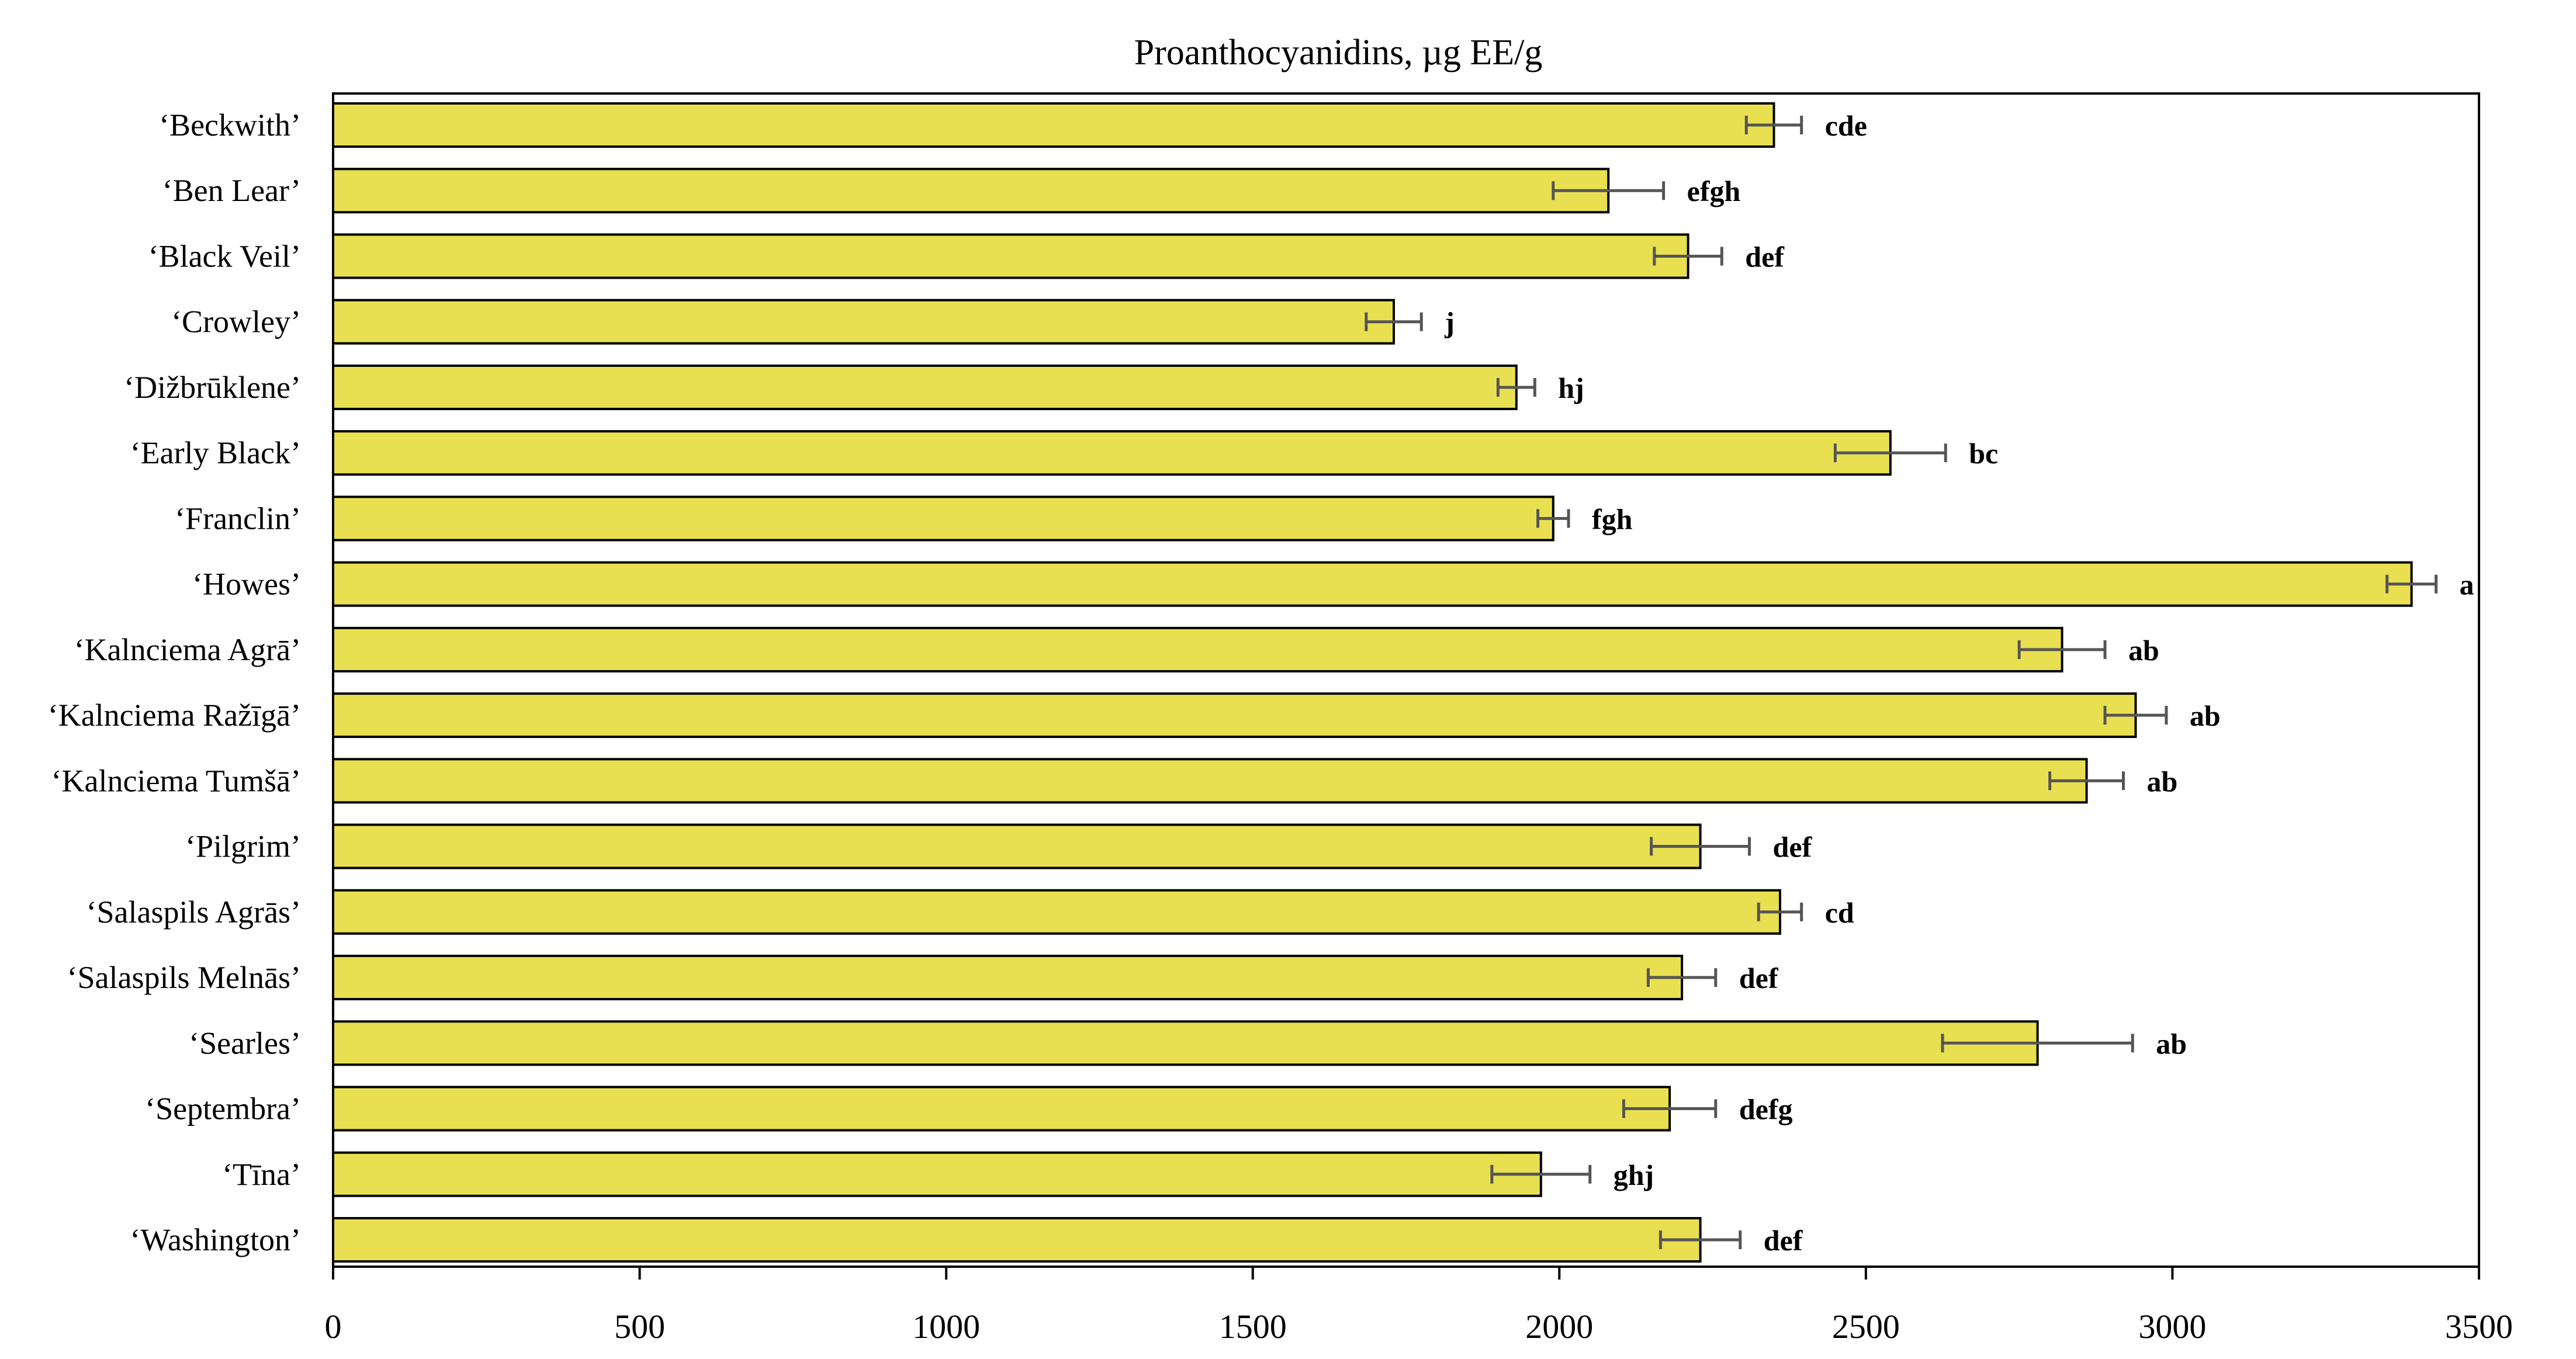 This screenshot has width=2576, height=1359. Describe the element at coordinates (184, 977) in the screenshot. I see `category-label: ‘Salaspils Melnās’` at that location.